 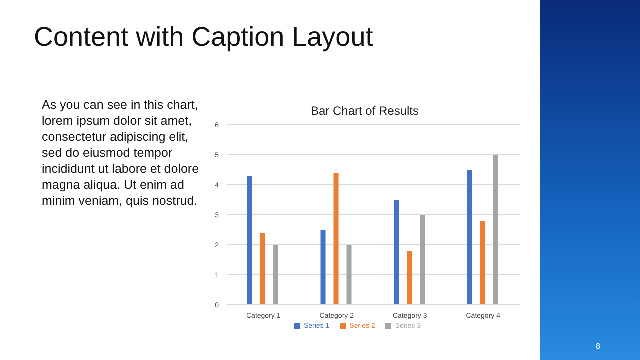 What do you see at coordinates (204, 37) in the screenshot?
I see `text: Content with Caption Layout` at bounding box center [204, 37].